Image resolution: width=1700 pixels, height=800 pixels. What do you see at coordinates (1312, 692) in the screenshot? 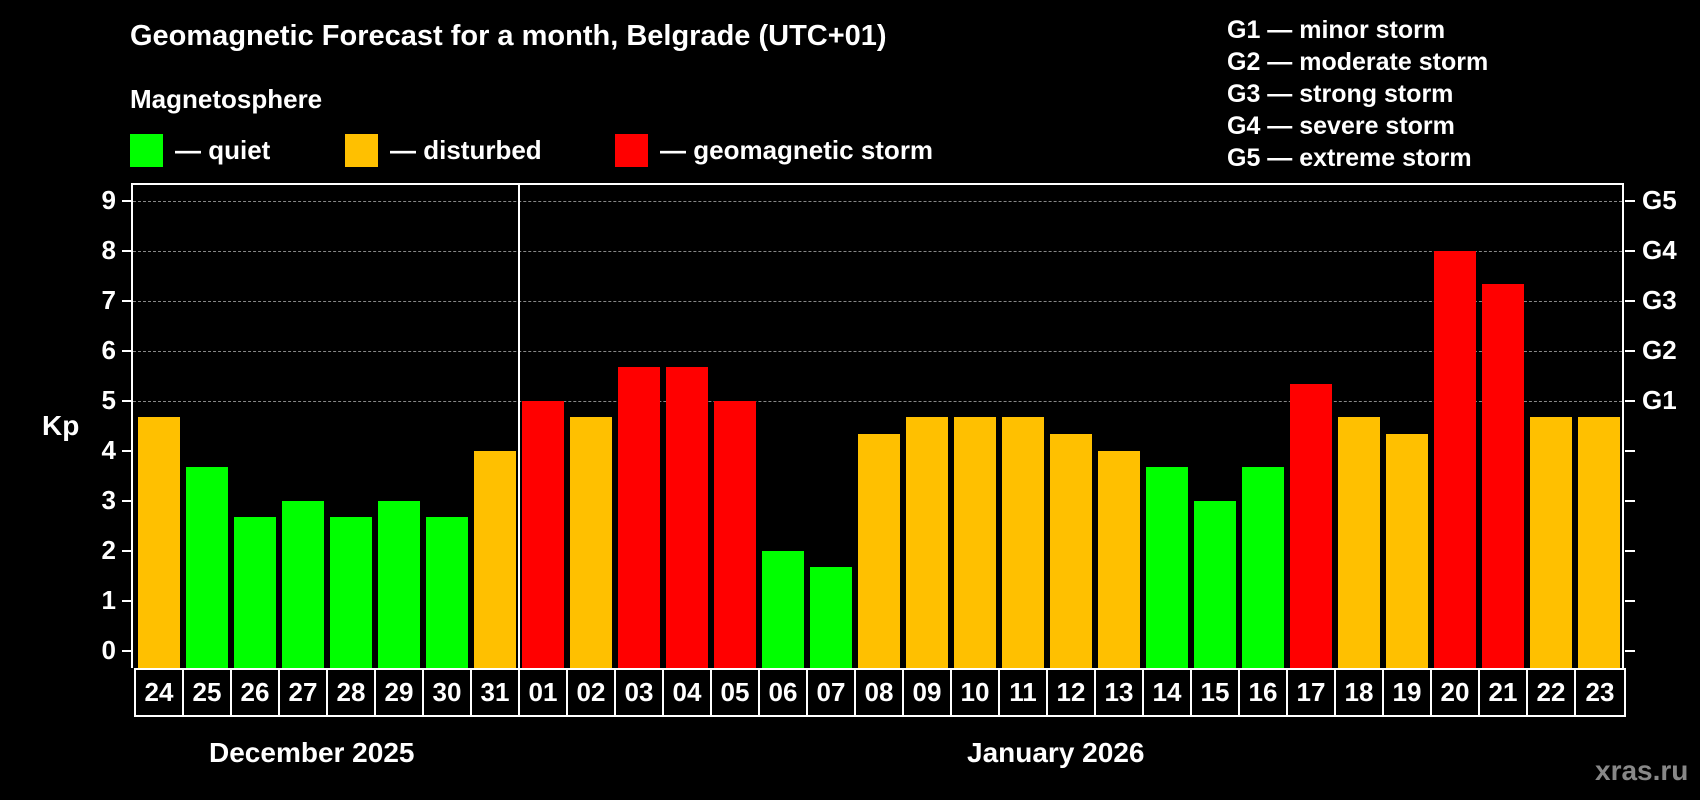
I see `date-cell: 17` at bounding box center [1312, 692].